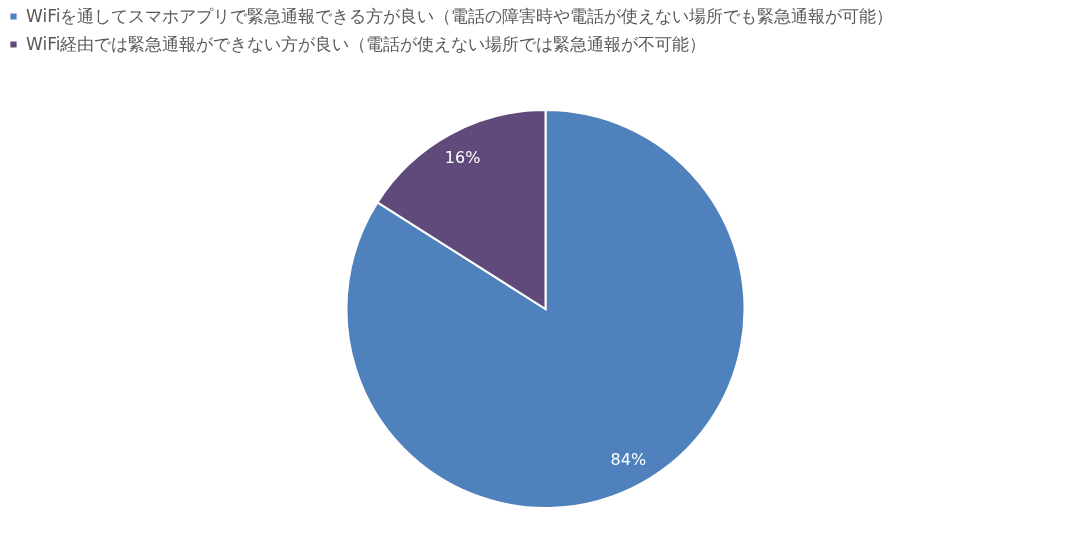 The width and height of the screenshot is (1091, 545). I want to click on data-label: 84%, so click(628, 459).